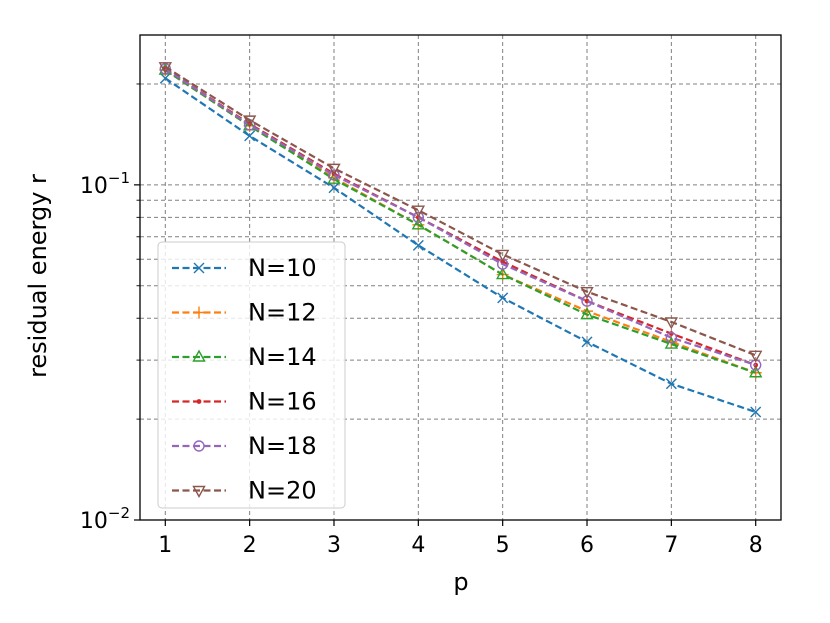 The image size is (830, 623). Describe the element at coordinates (503, 545) in the screenshot. I see `x-tick-label: 5` at that location.